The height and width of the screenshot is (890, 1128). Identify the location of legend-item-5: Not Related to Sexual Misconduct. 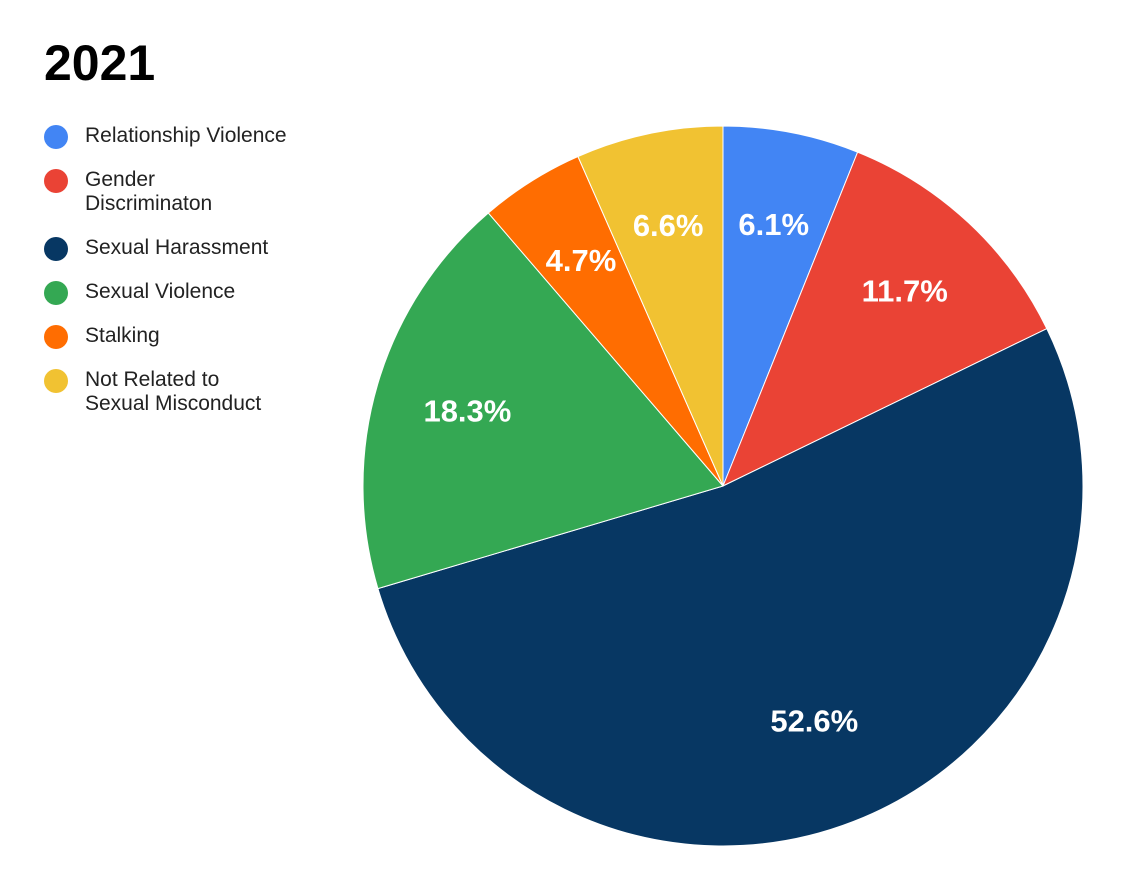
(189, 392).